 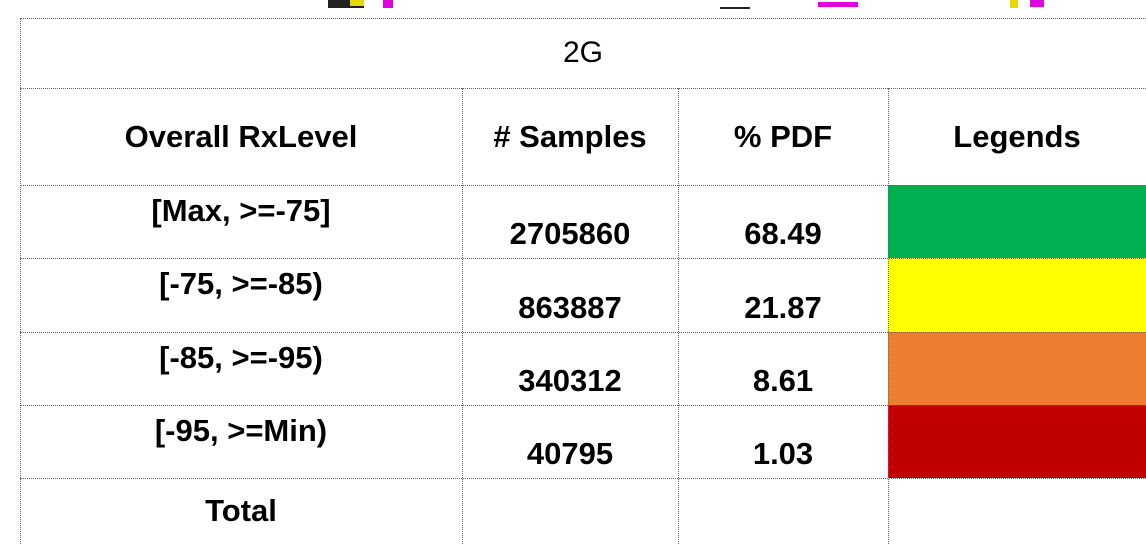 I want to click on samples-cell: 863887, so click(x=570, y=307).